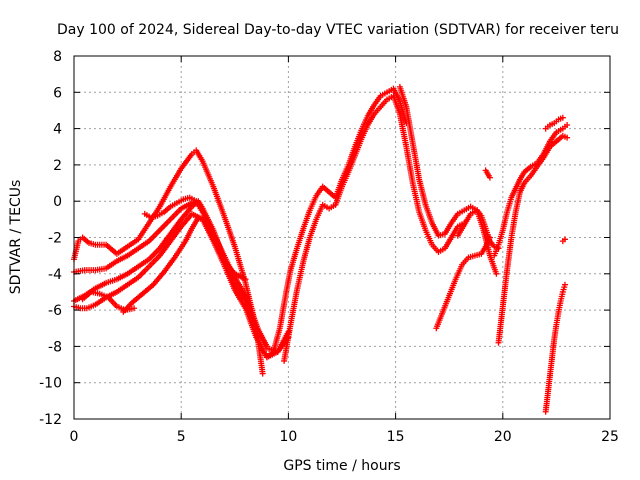 Image resolution: width=640 pixels, height=480 pixels. Describe the element at coordinates (57, 166) in the screenshot. I see `y-tick-label: 2` at that location.